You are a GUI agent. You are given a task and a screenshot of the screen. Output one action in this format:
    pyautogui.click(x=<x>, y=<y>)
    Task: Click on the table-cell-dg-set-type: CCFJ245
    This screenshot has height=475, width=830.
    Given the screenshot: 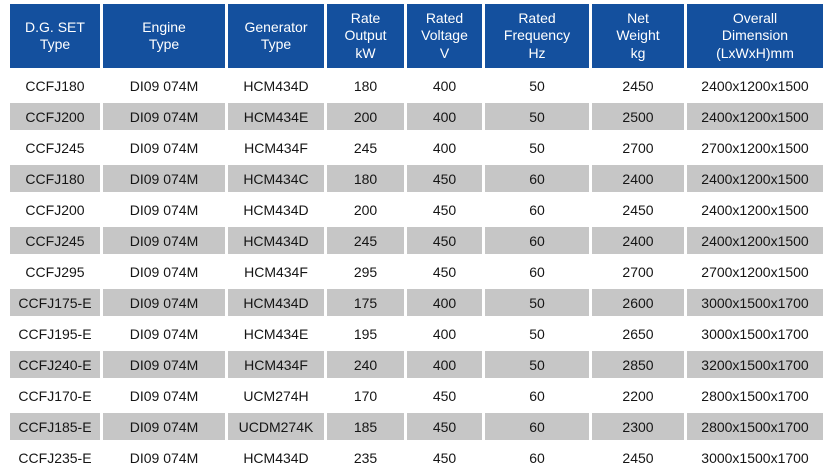 What is the action you would take?
    pyautogui.click(x=55, y=240)
    